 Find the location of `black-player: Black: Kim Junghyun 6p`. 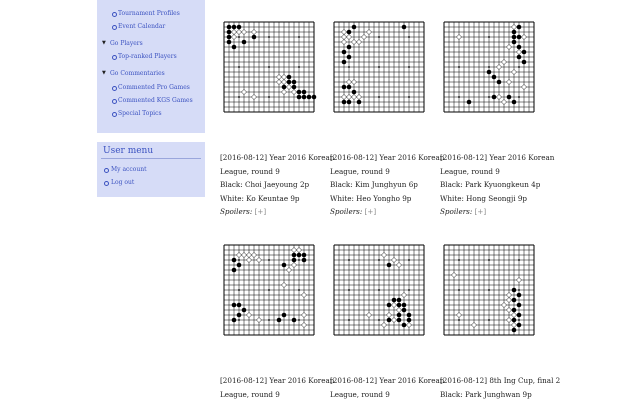

black-player: Black: Kim Junghyun 6p is located at coordinates (390, 185).